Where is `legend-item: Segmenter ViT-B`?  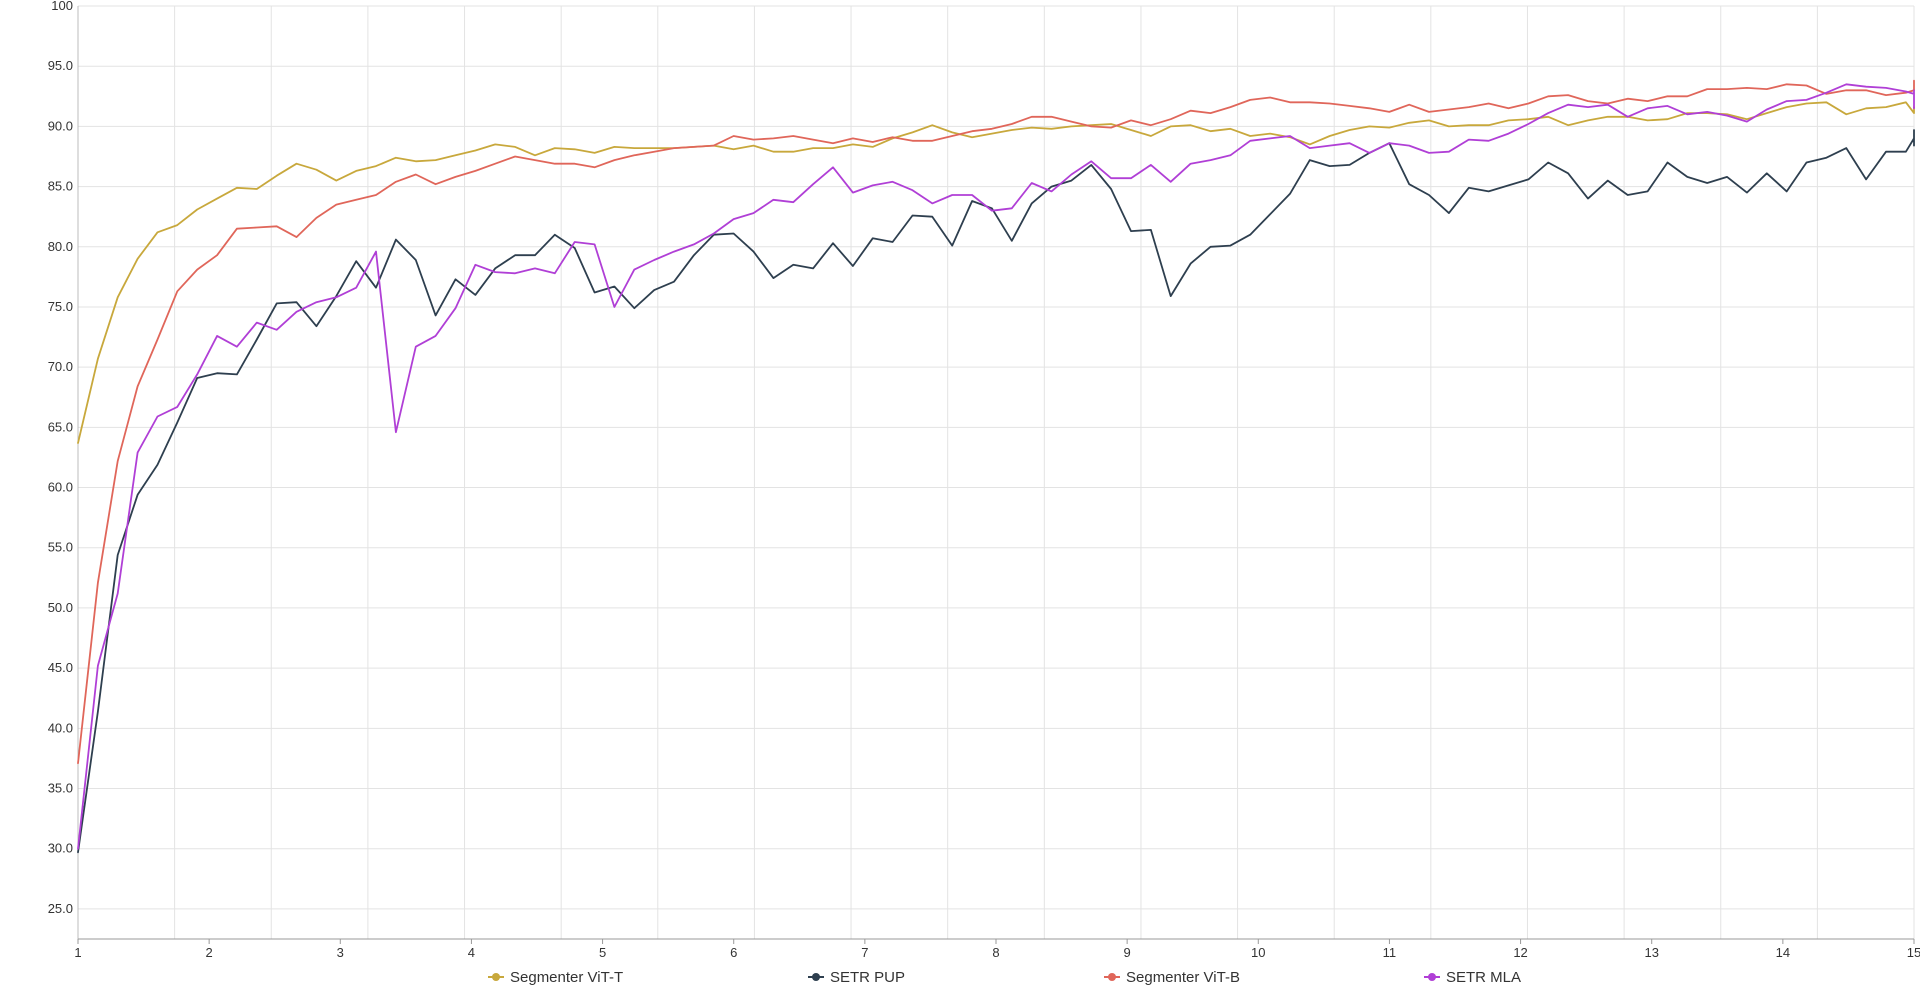 legend-item: Segmenter ViT-B is located at coordinates (1172, 977).